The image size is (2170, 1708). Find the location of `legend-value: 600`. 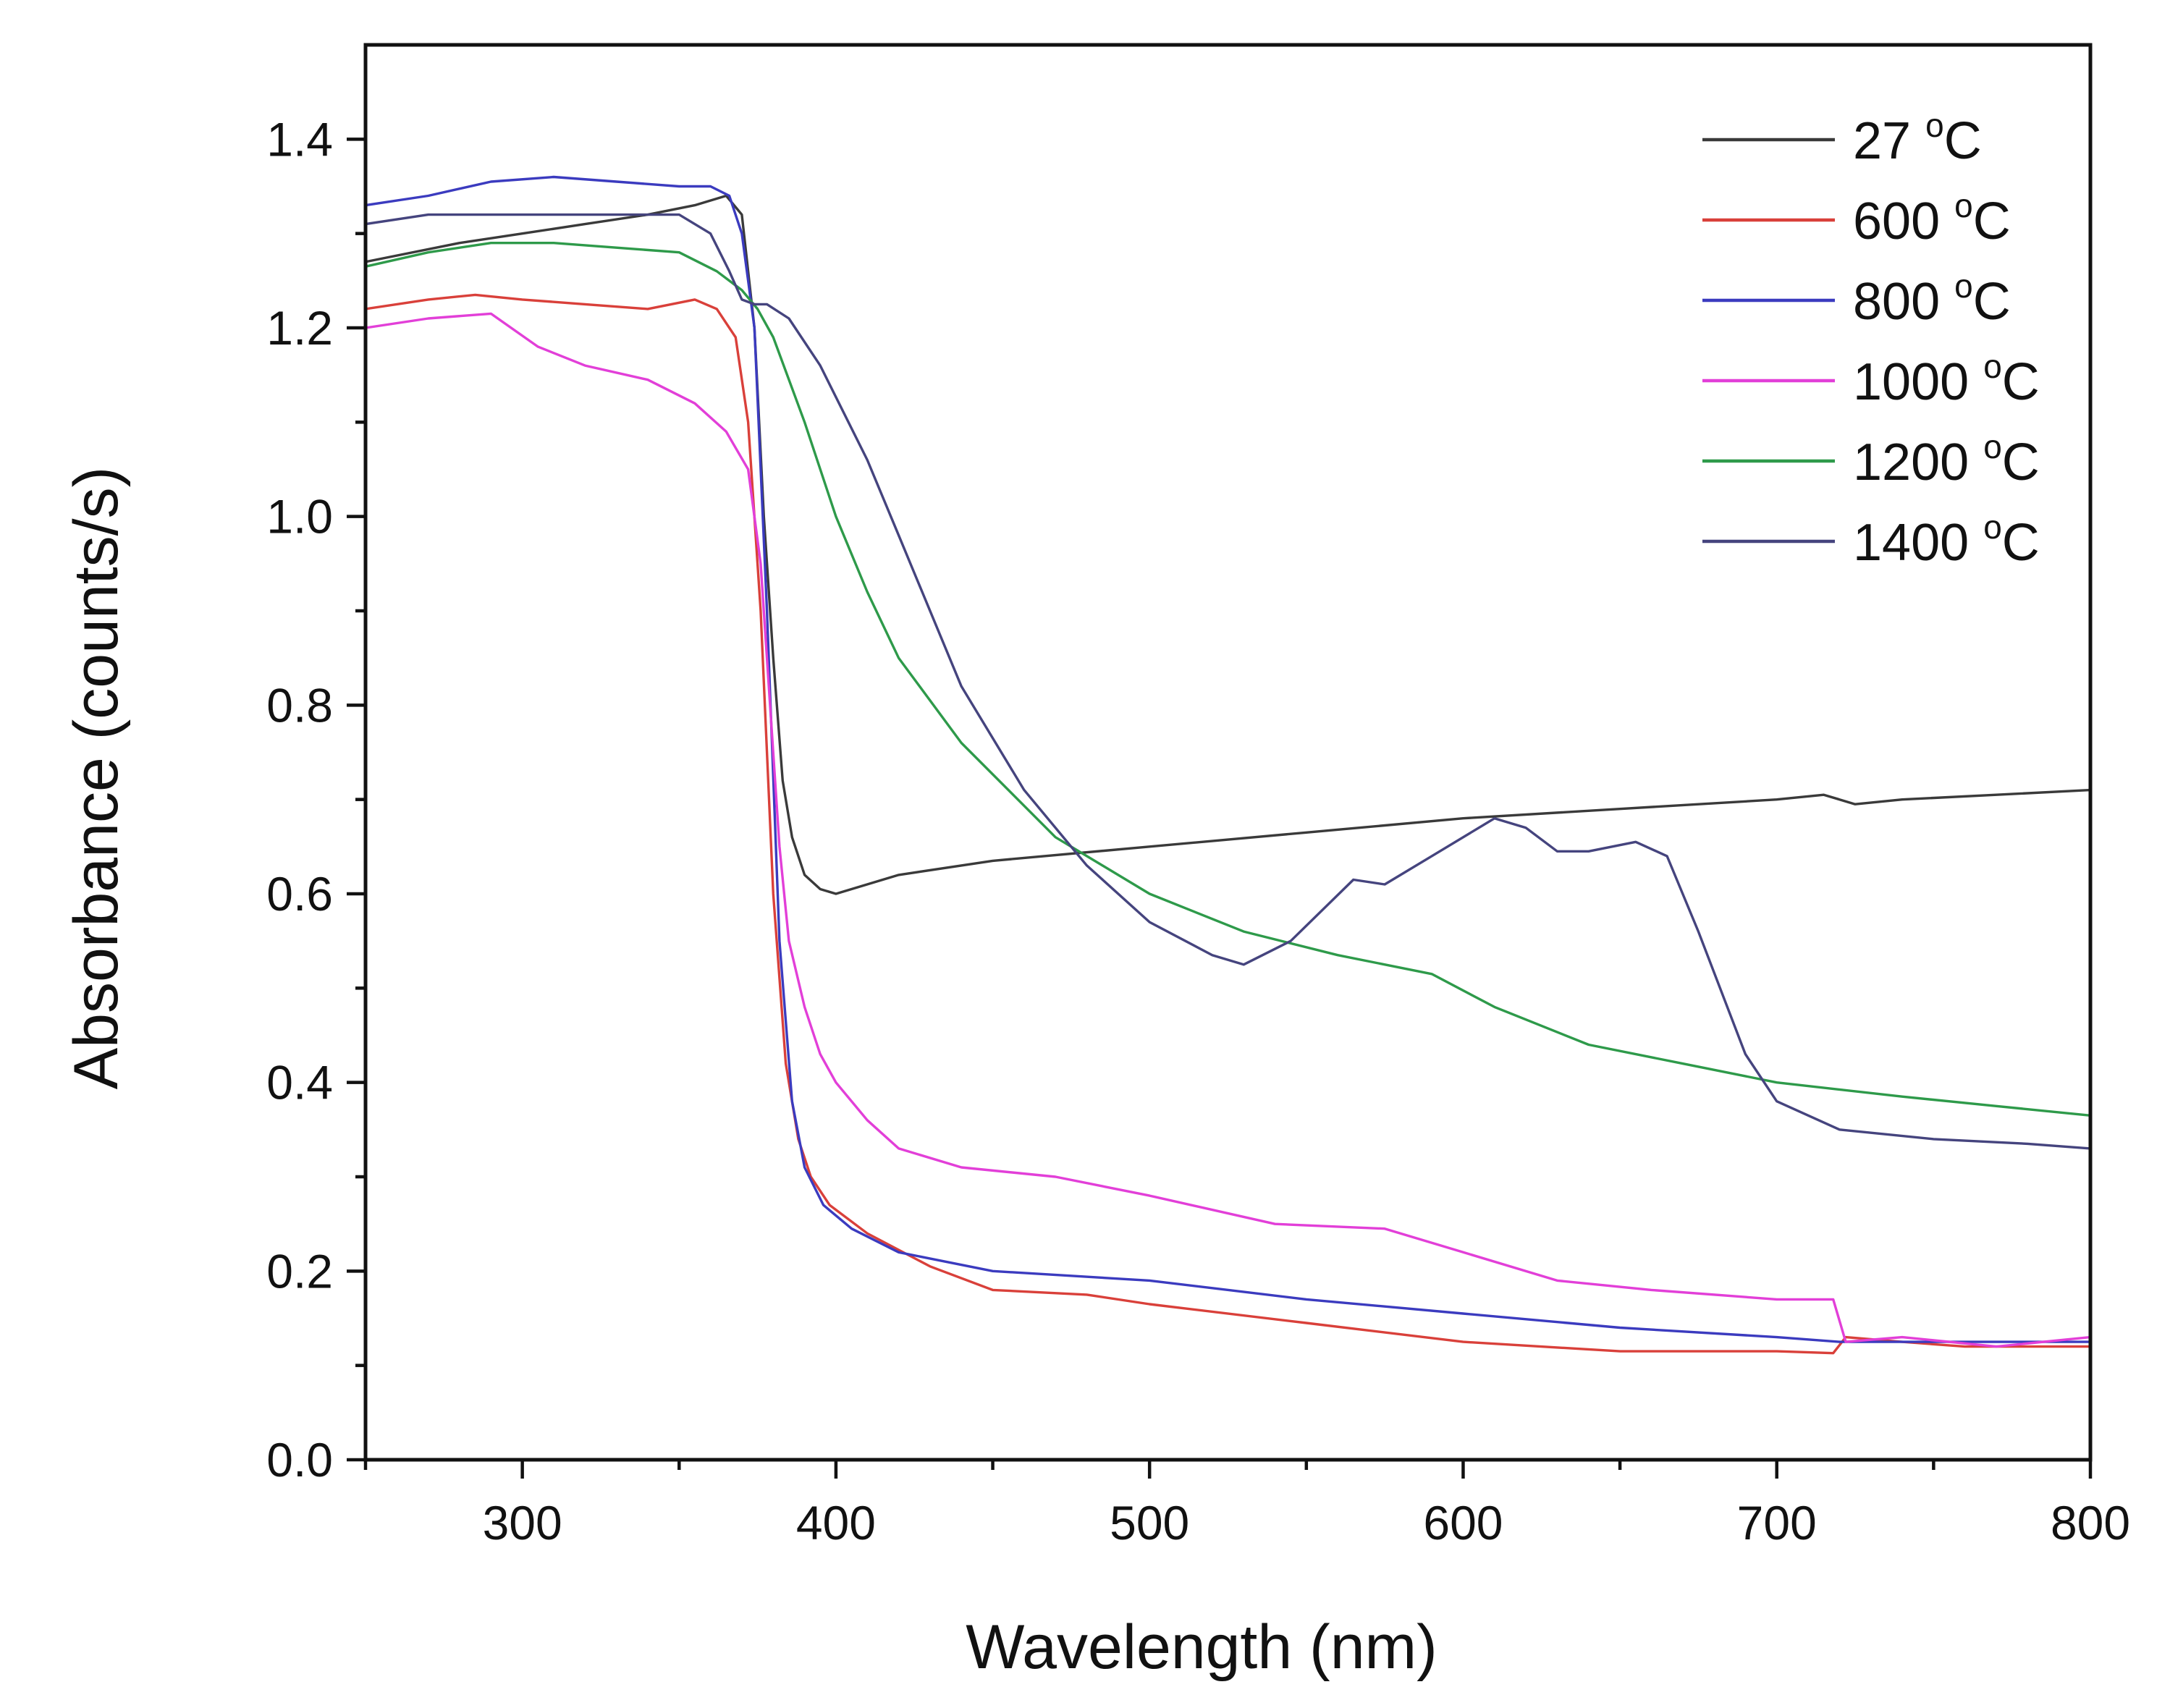

legend-value: 600 is located at coordinates (1903, 221).